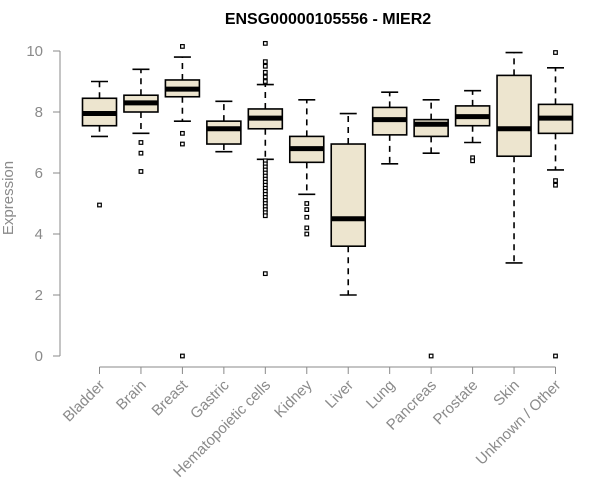 This screenshot has width=600, height=500. What do you see at coordinates (456, 403) in the screenshot?
I see `x-tick-label: Prostate` at bounding box center [456, 403].